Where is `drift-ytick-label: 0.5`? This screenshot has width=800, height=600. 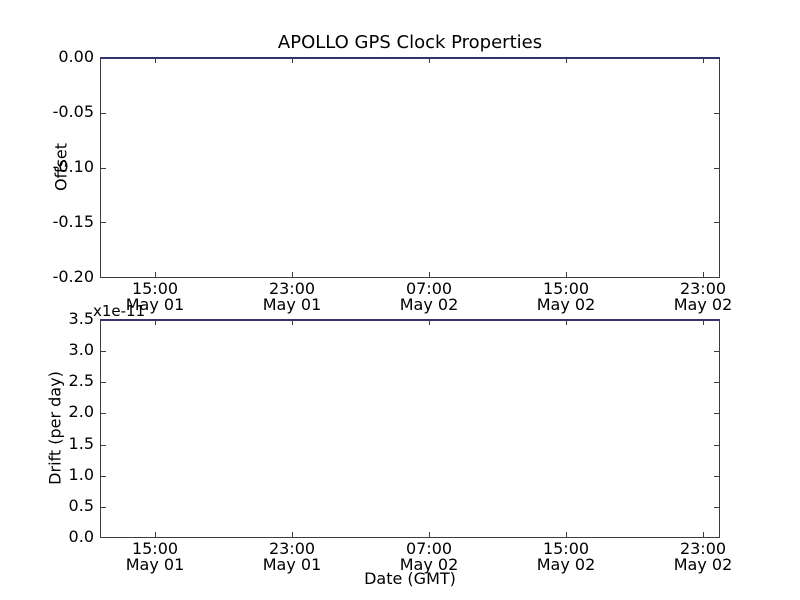 drift-ytick-label: 0.5 is located at coordinates (81, 505).